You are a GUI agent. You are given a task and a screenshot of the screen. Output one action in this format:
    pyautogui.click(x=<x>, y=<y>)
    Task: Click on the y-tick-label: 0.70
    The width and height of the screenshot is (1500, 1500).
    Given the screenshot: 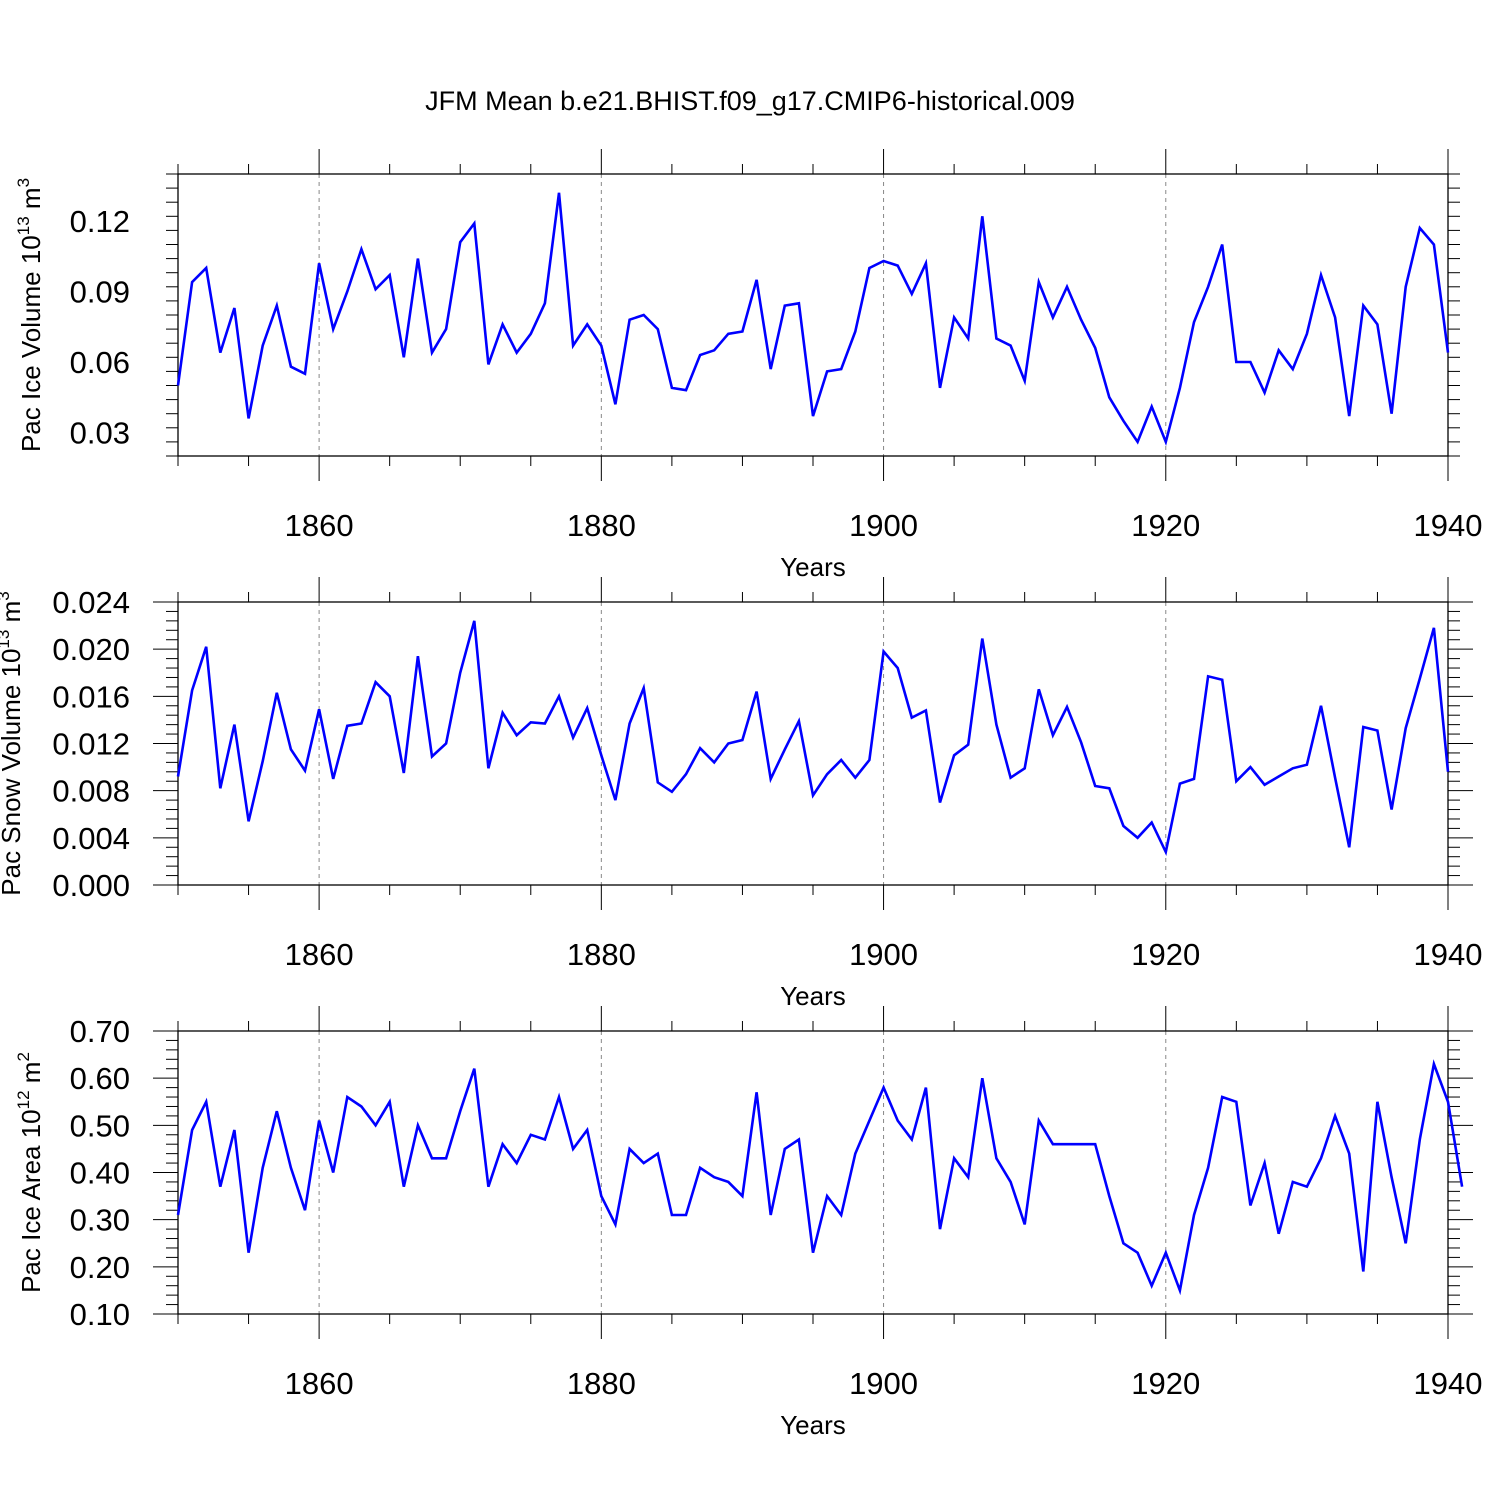 What is the action you would take?
    pyautogui.click(x=100, y=1031)
    